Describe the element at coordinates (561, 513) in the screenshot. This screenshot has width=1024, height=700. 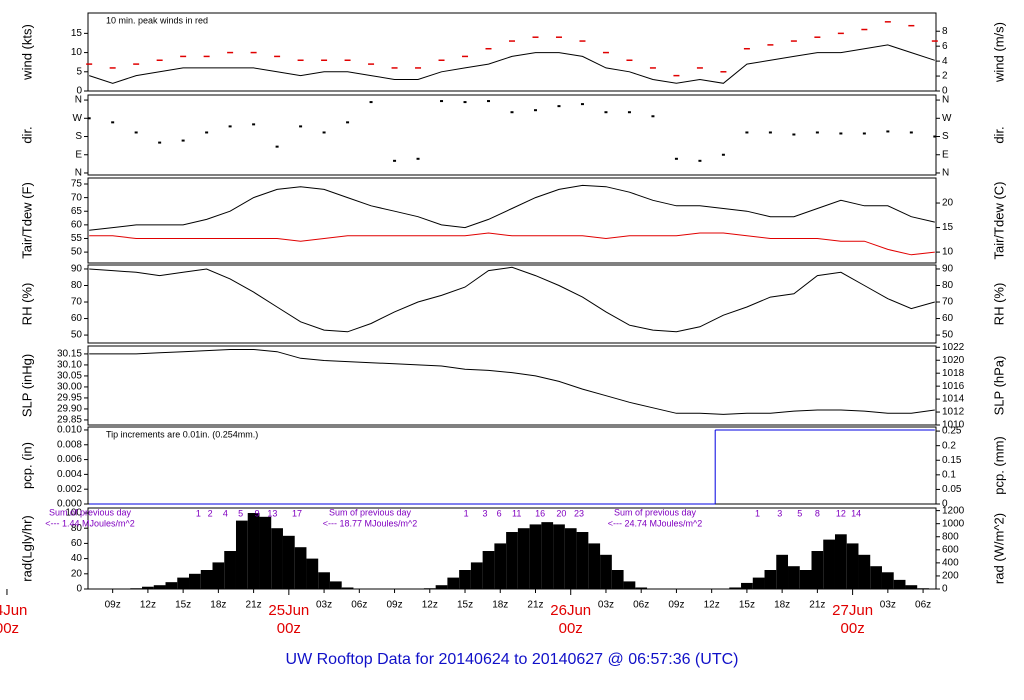
I see `rad-marker: 20` at that location.